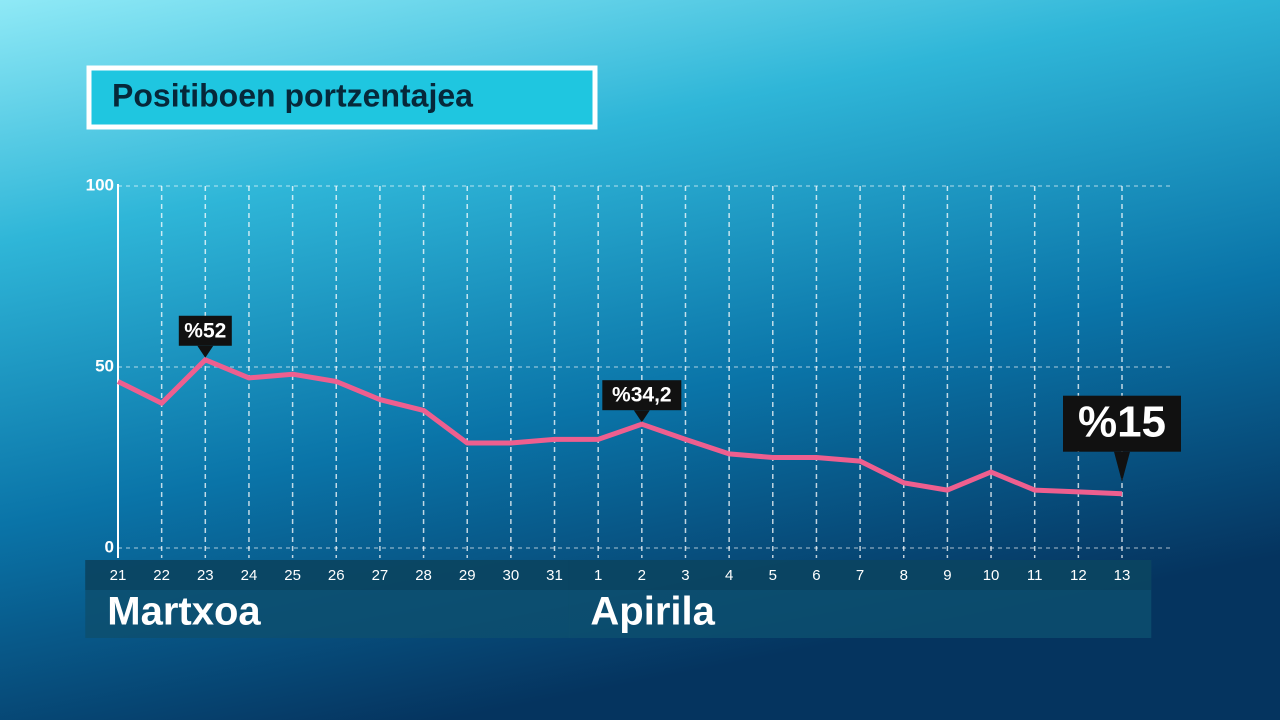 This screenshot has width=1280, height=720. I want to click on value-label: %52, so click(205, 330).